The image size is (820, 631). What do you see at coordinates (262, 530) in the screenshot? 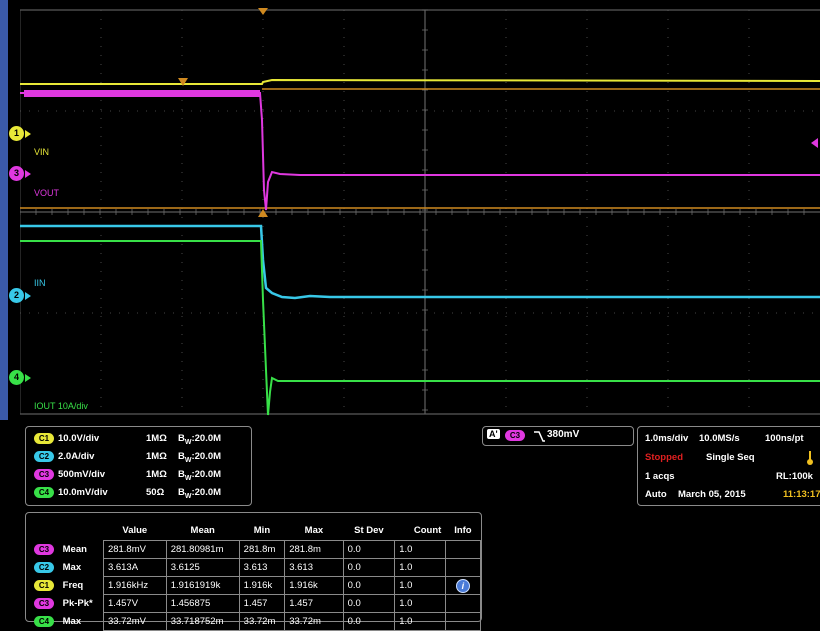
I see `measurement-header: Min` at bounding box center [262, 530].